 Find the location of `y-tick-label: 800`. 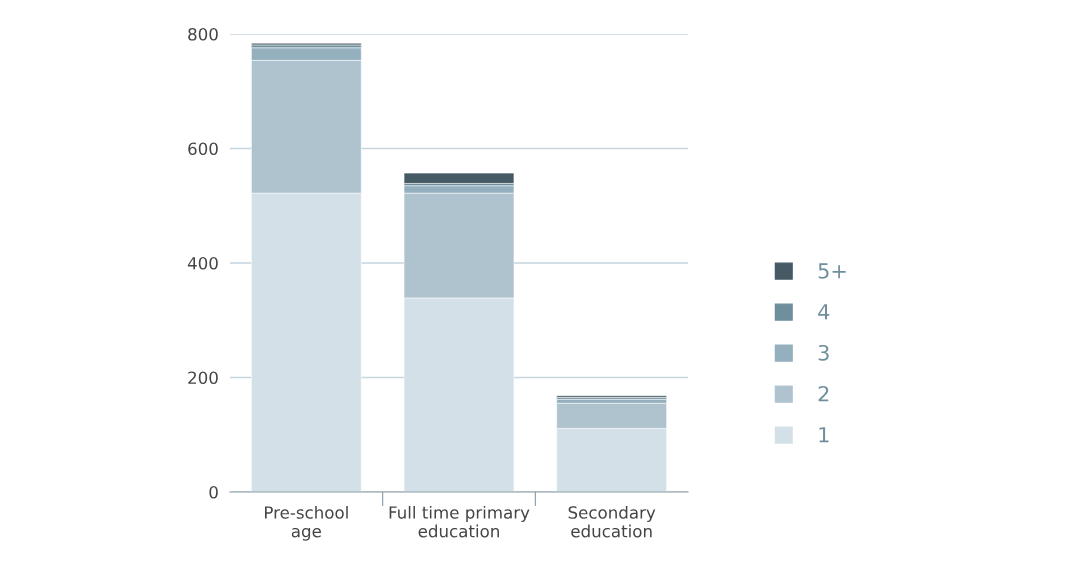

y-tick-label: 800 is located at coordinates (203, 34).